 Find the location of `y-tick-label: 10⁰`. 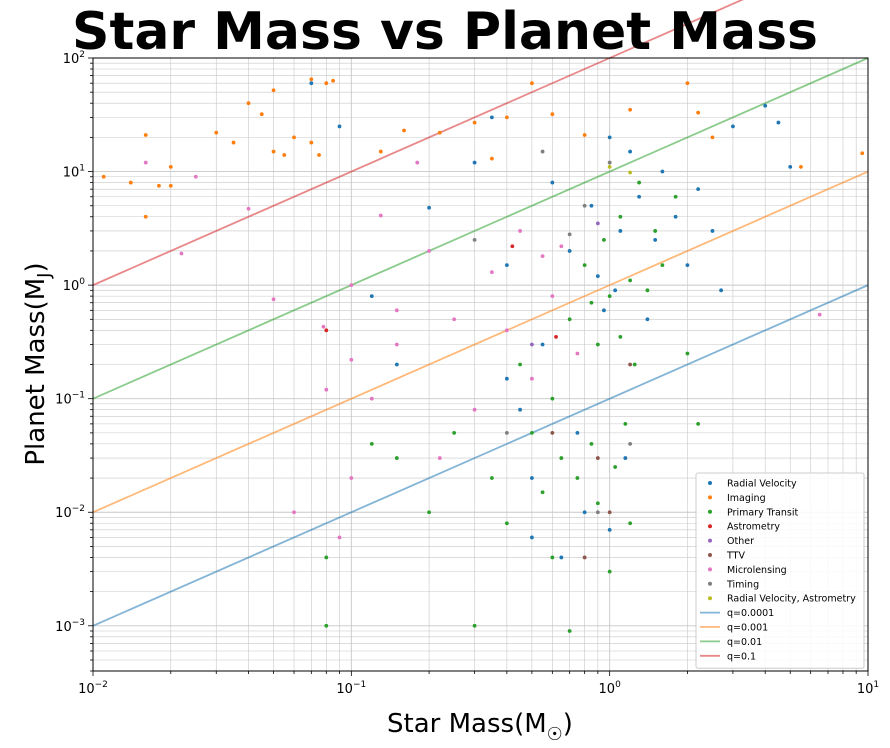

y-tick-label: 10⁰ is located at coordinates (74, 285).